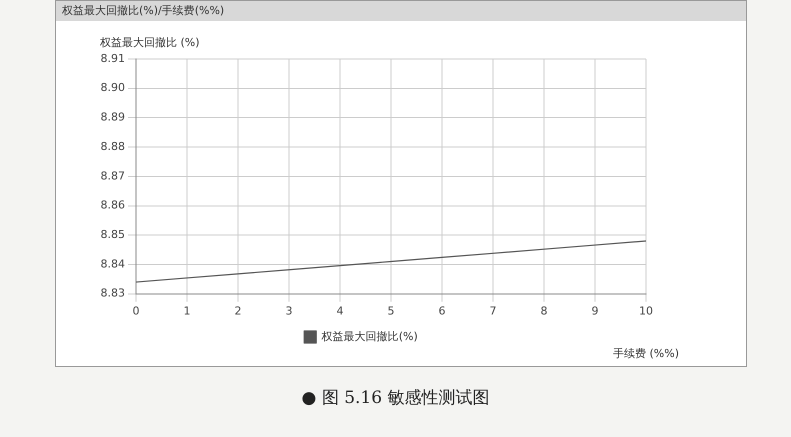 Image resolution: width=791 pixels, height=437 pixels. Describe the element at coordinates (646, 353) in the screenshot. I see `x-axis-title: 手续费 (%%)` at that location.